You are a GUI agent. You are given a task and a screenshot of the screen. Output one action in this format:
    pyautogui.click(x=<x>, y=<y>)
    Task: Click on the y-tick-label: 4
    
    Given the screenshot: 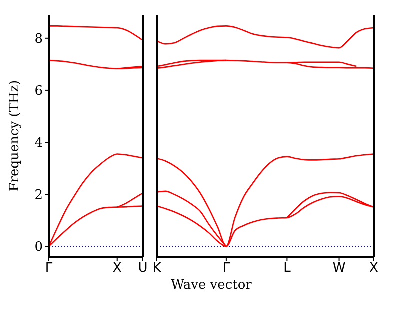 What is the action you would take?
    pyautogui.click(x=38, y=144)
    